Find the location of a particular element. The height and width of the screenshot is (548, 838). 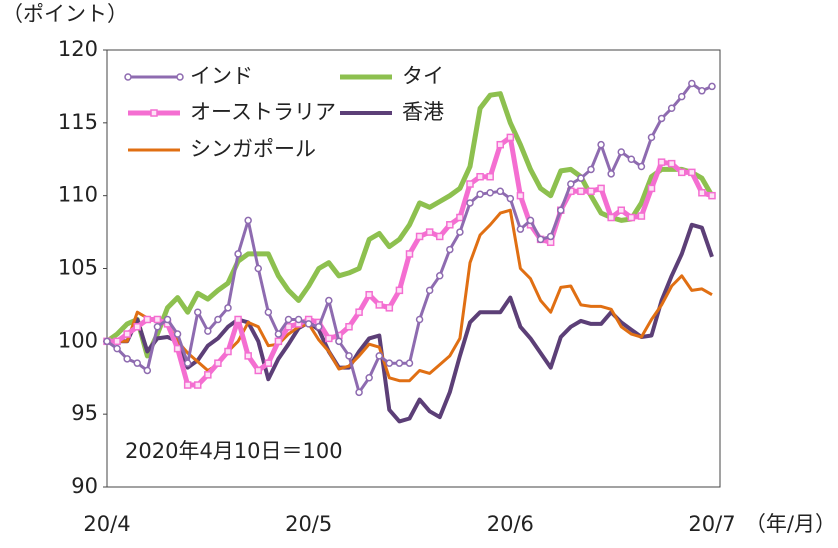

y-tick-label: 100 is located at coordinates (78, 340).